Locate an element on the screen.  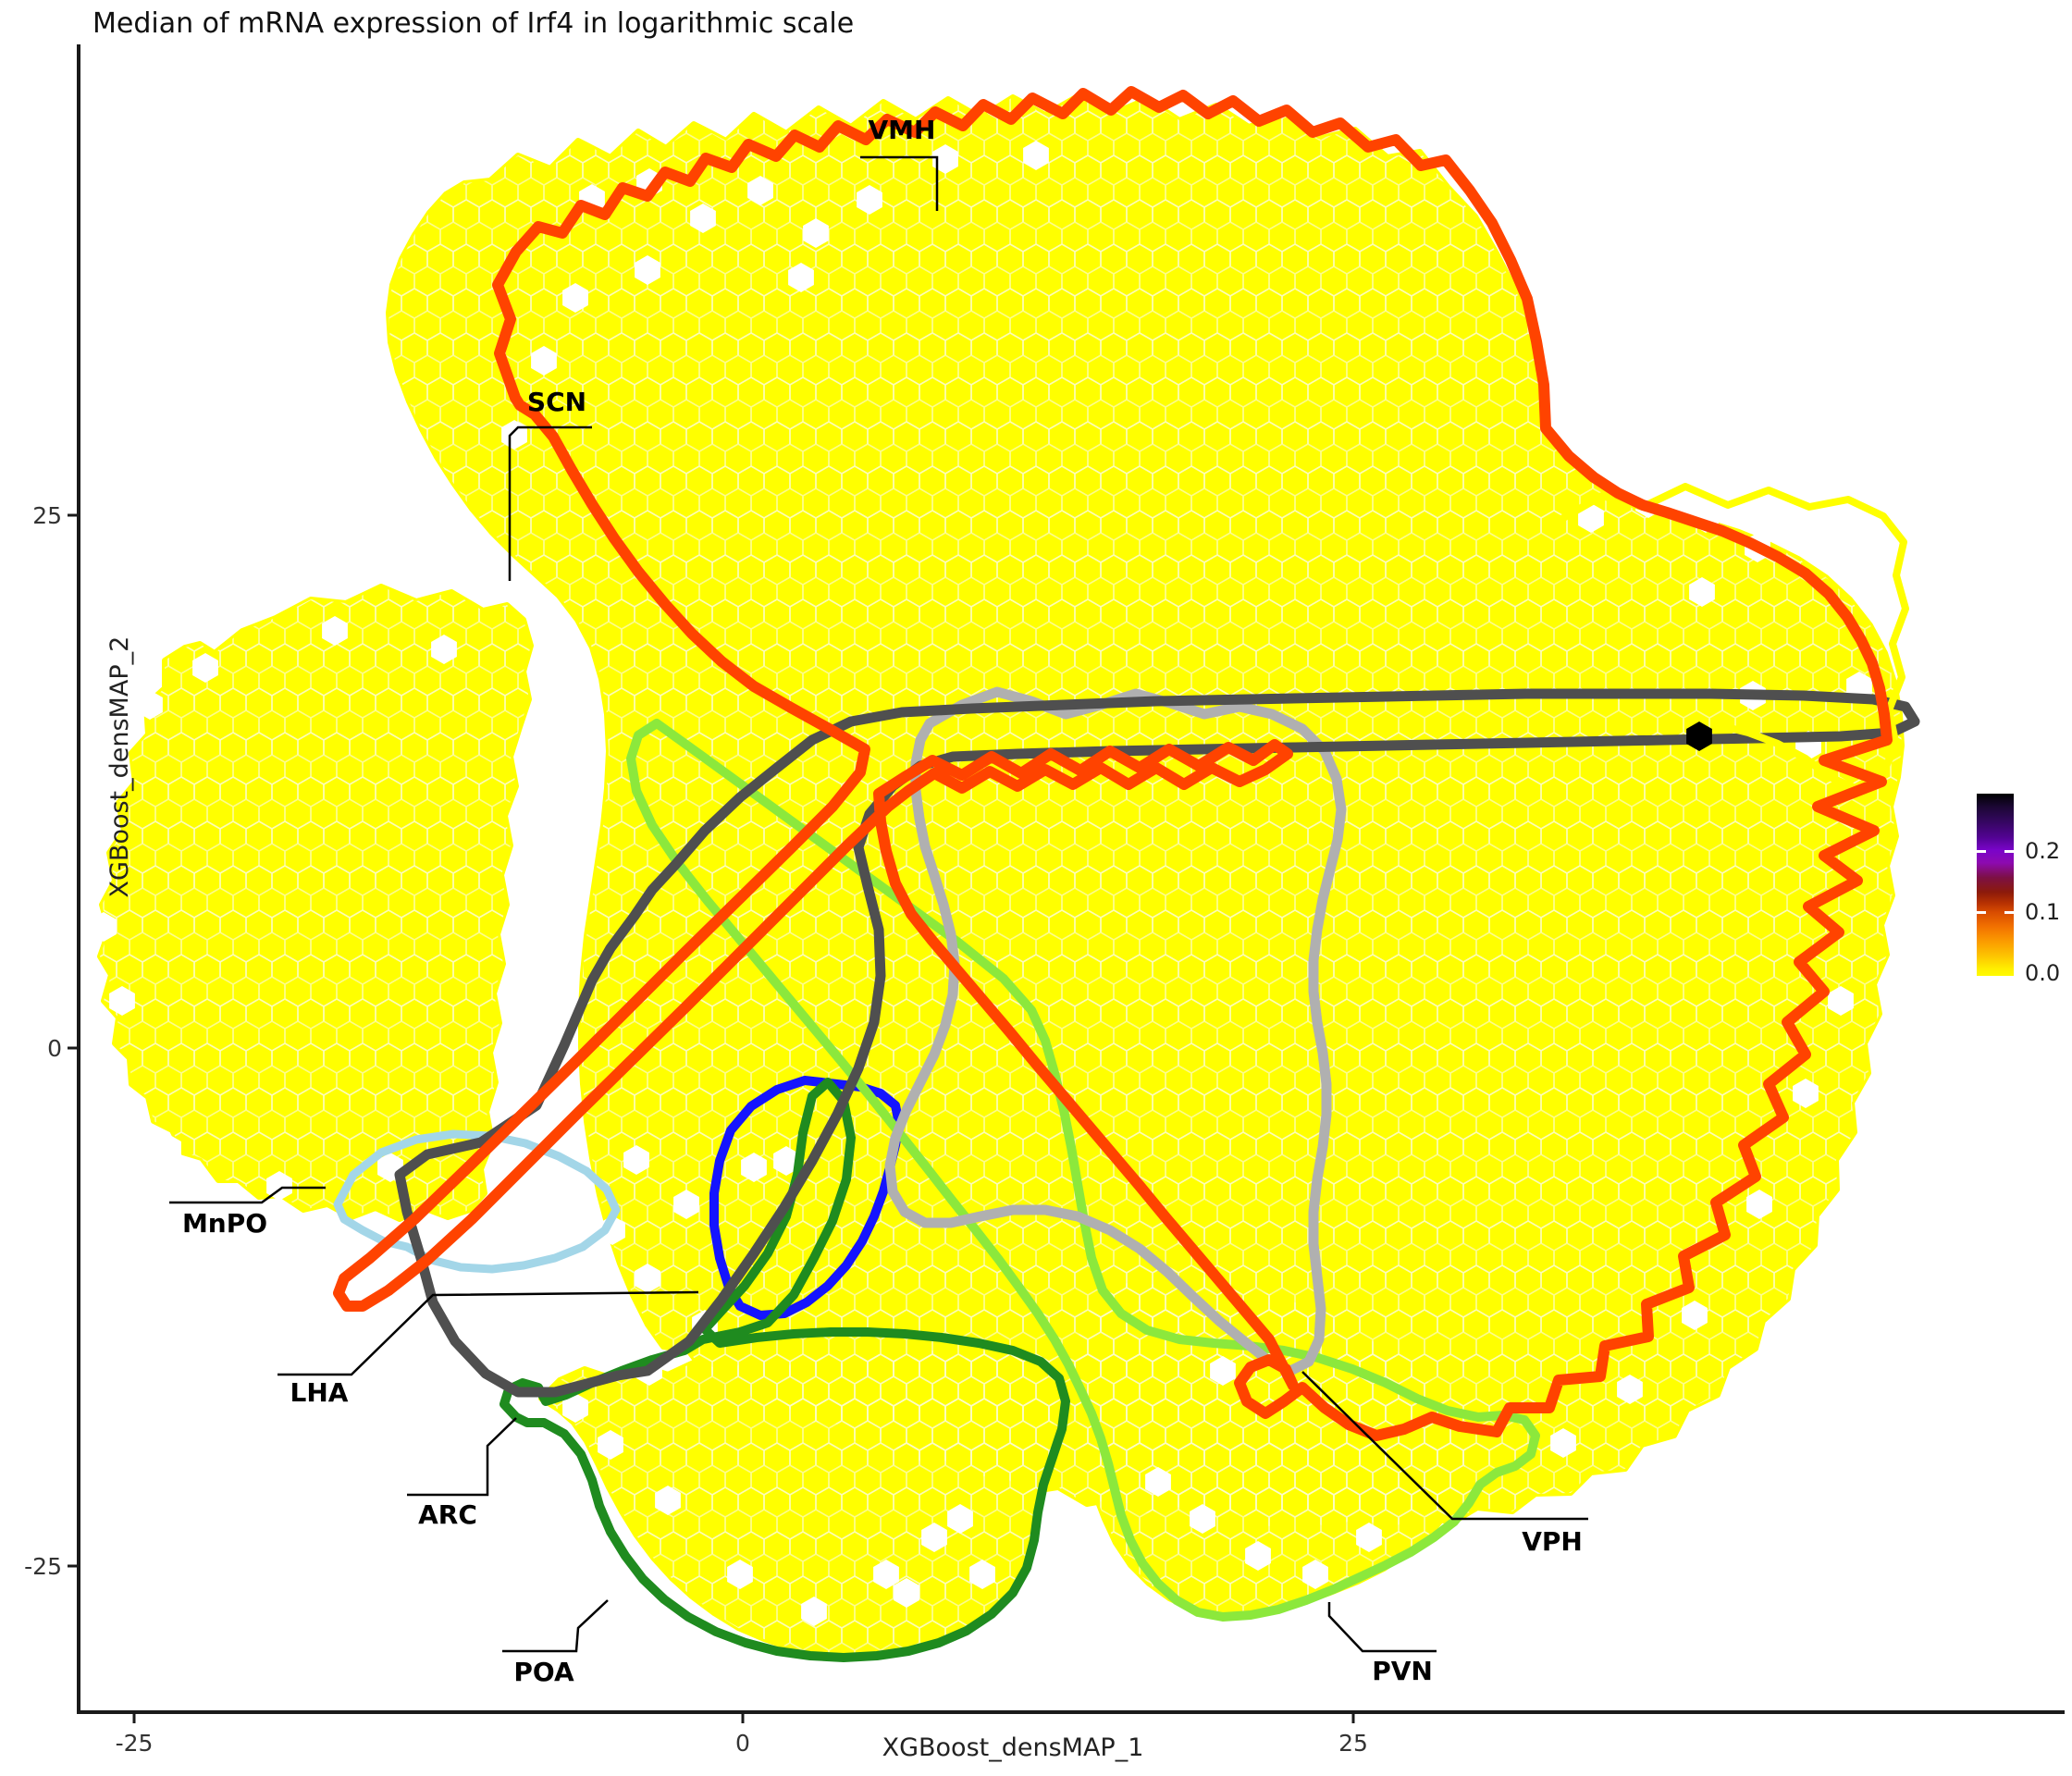
colorbar: 0.2 0.1 0.0 is located at coordinates (2018, 890).